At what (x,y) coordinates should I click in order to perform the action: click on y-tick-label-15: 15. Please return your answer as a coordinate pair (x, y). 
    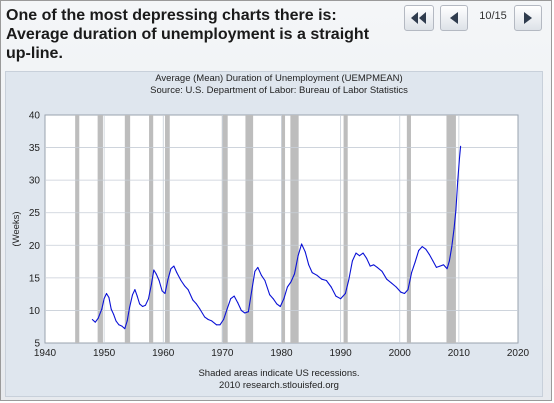
    Looking at the image, I should click on (35, 278).